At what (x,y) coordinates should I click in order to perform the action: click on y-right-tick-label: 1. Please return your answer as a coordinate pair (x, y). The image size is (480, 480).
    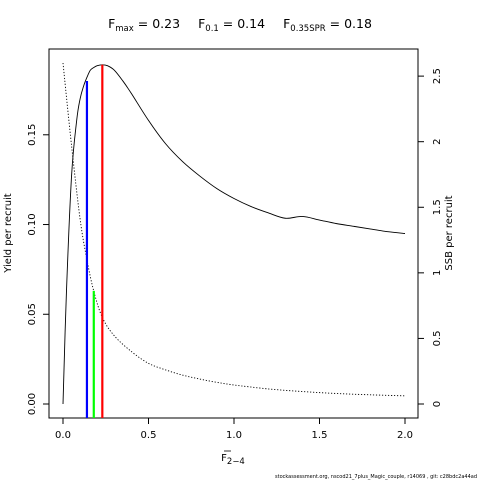
    Looking at the image, I should click on (437, 273).